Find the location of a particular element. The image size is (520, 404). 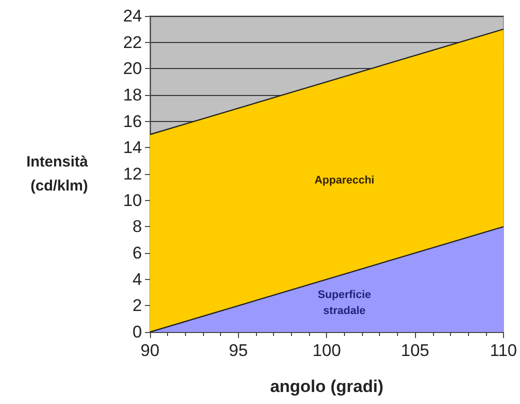

y-tick-label: 20 is located at coordinates (132, 68).